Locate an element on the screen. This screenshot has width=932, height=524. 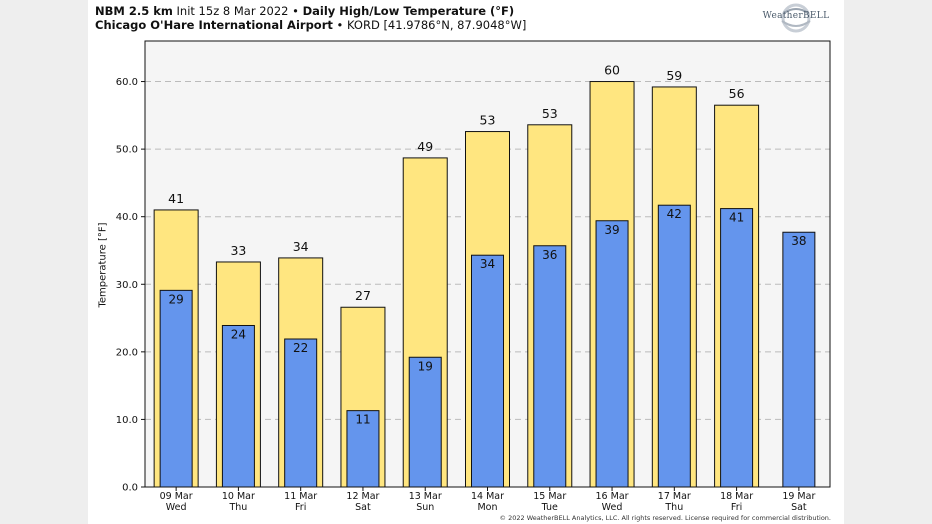
swirl-logo-icon is located at coordinates (796, 18).